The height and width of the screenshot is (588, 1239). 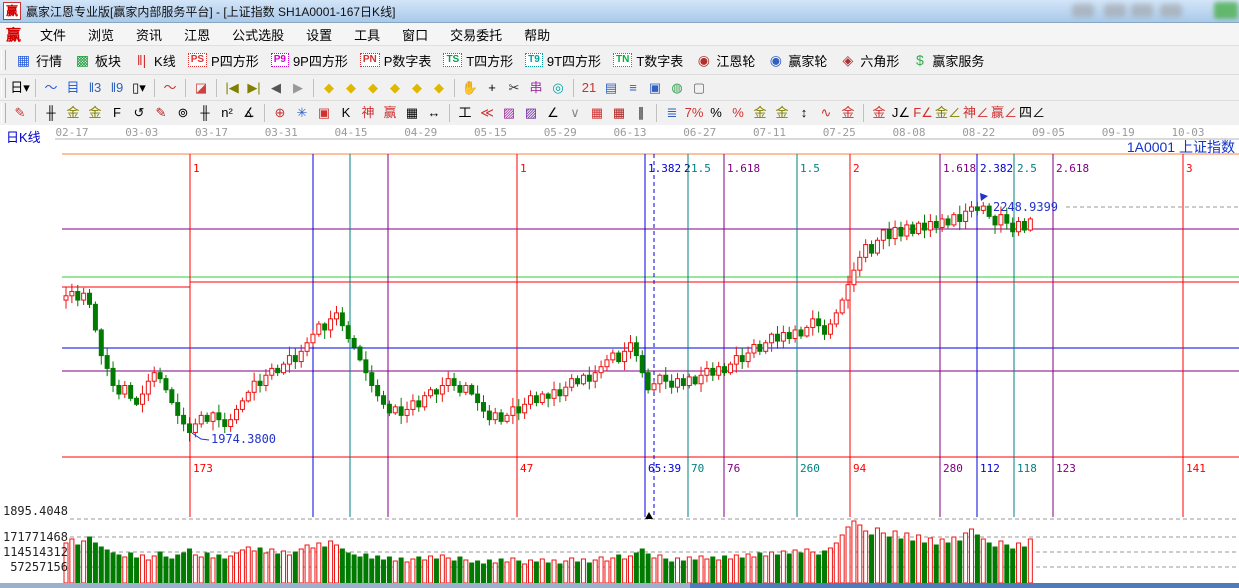 I want to click on shen-angle-tool: 神∠, so click(x=976, y=112).